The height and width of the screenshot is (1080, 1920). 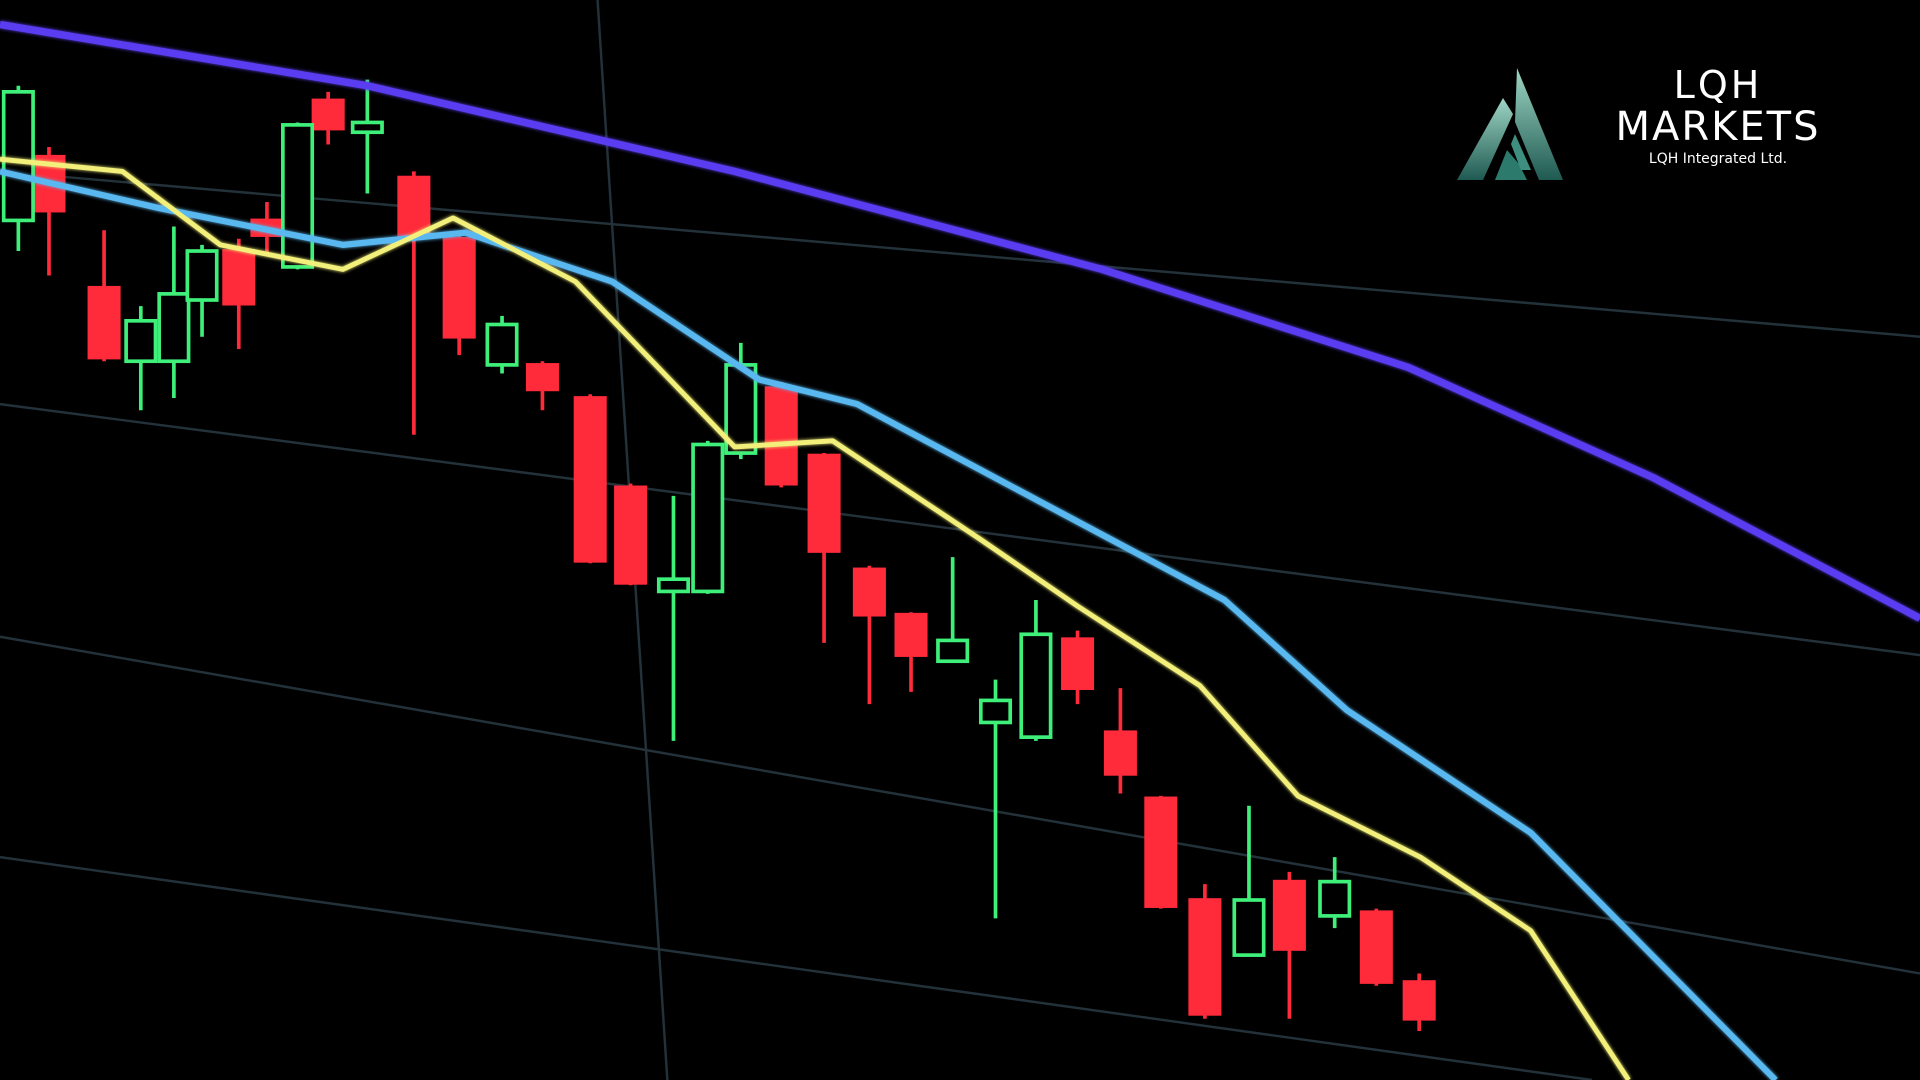 What do you see at coordinates (1510, 124) in the screenshot?
I see `logo-mark-icon` at bounding box center [1510, 124].